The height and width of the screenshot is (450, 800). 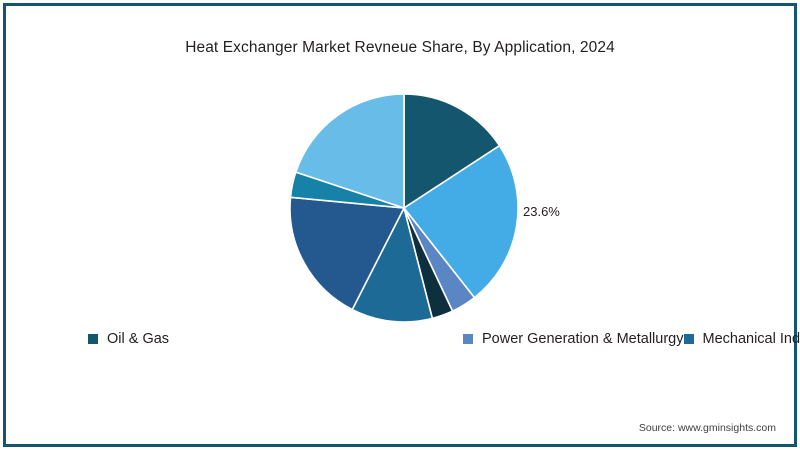 I want to click on legend-item: Power Generation & Metallurgy, so click(x=573, y=338).